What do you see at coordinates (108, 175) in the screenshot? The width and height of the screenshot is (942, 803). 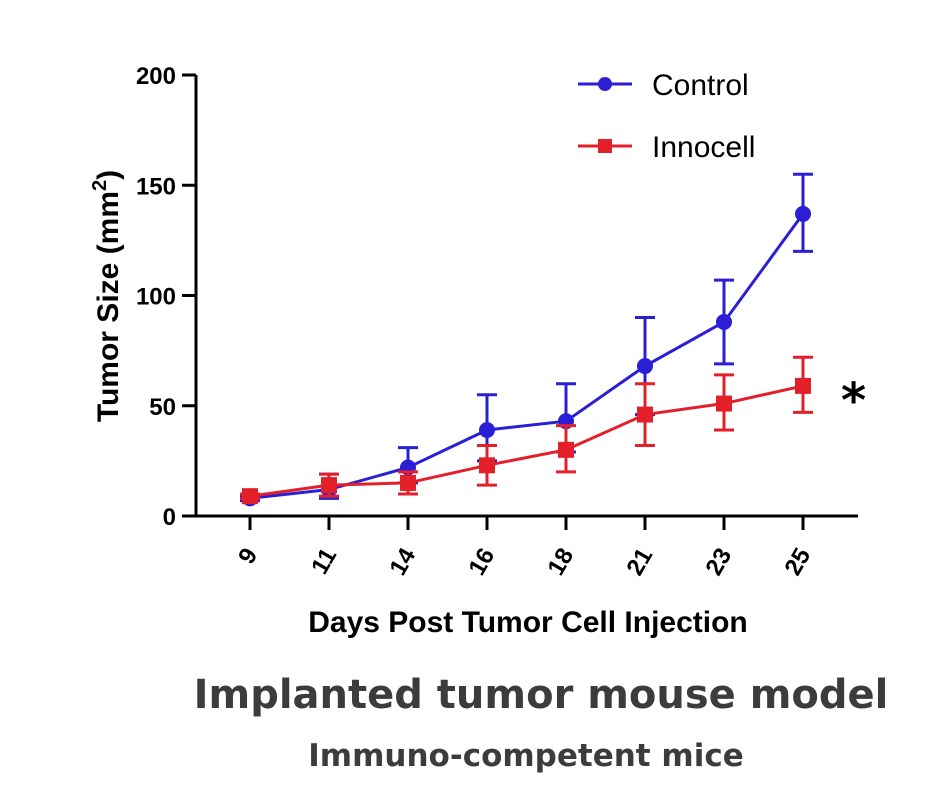 I see `y-axis-title-close: )` at bounding box center [108, 175].